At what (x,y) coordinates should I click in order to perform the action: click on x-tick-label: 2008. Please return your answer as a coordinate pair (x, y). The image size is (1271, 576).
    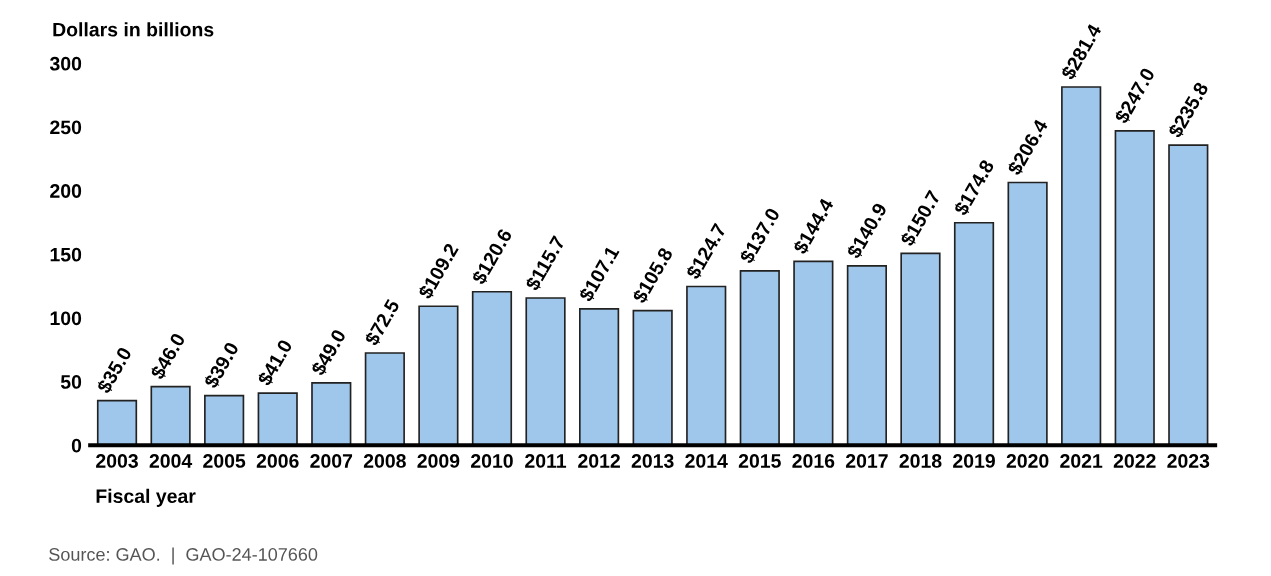
    Looking at the image, I should click on (384, 461).